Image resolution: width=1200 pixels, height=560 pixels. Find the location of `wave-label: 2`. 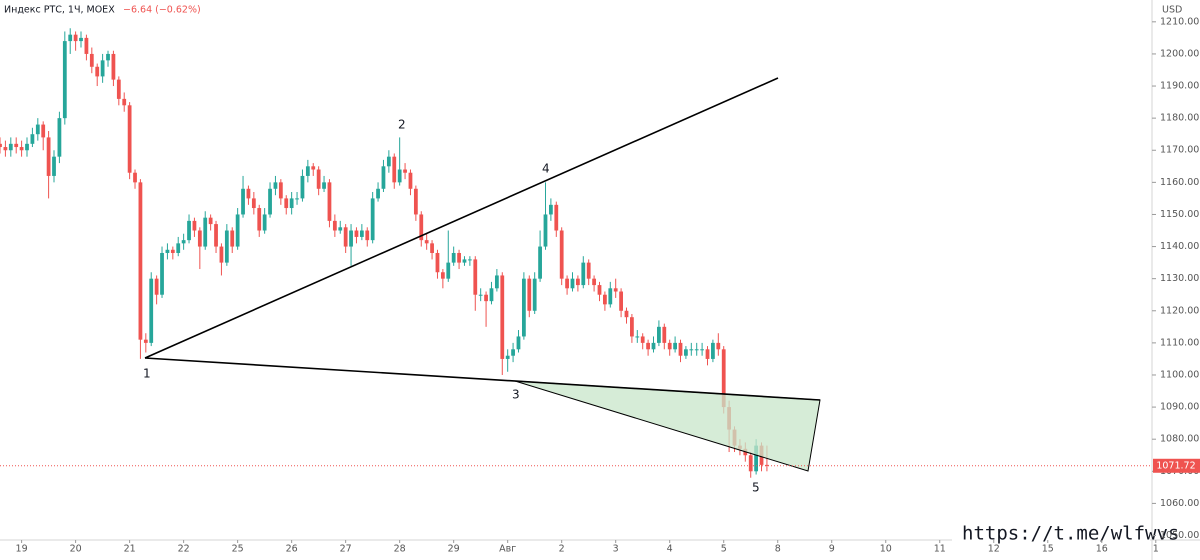

wave-label: 2 is located at coordinates (402, 125).